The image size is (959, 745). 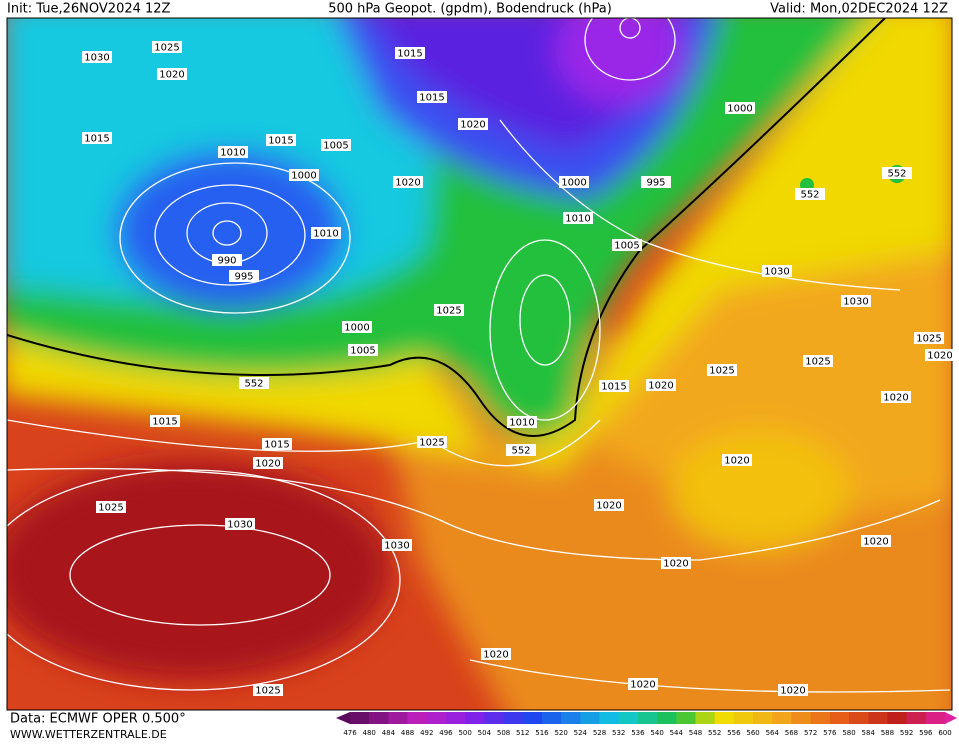 What do you see at coordinates (906, 733) in the screenshot?
I see `colorbar-label: 592` at bounding box center [906, 733].